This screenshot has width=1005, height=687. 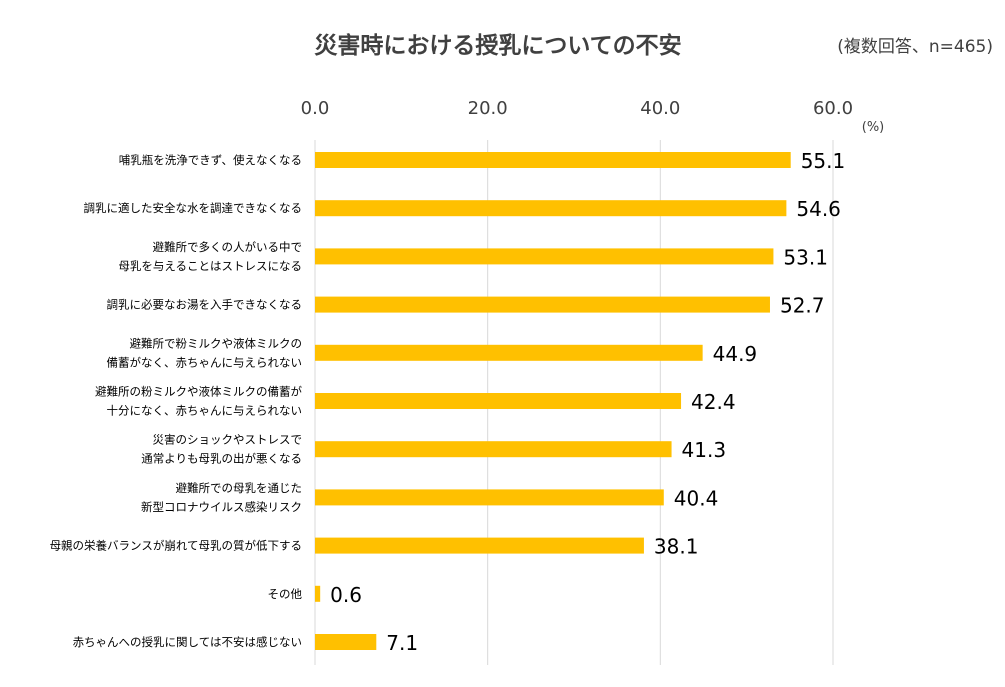 What do you see at coordinates (735, 354) in the screenshot?
I see `data-label: 44.9` at bounding box center [735, 354].